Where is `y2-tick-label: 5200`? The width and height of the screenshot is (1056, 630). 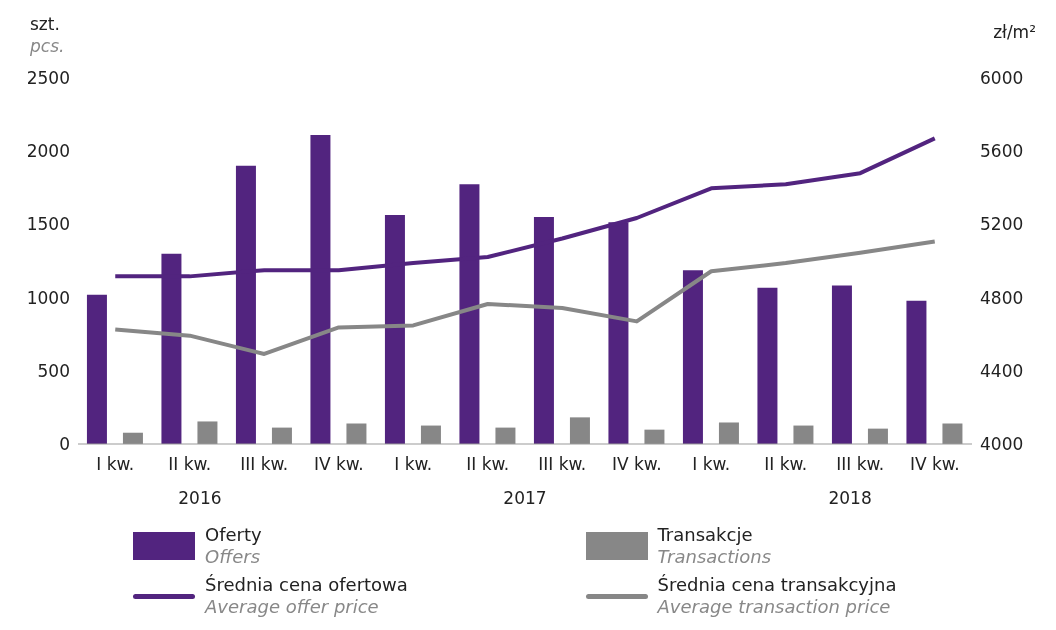 y2-tick-label: 5200 is located at coordinates (1002, 224).